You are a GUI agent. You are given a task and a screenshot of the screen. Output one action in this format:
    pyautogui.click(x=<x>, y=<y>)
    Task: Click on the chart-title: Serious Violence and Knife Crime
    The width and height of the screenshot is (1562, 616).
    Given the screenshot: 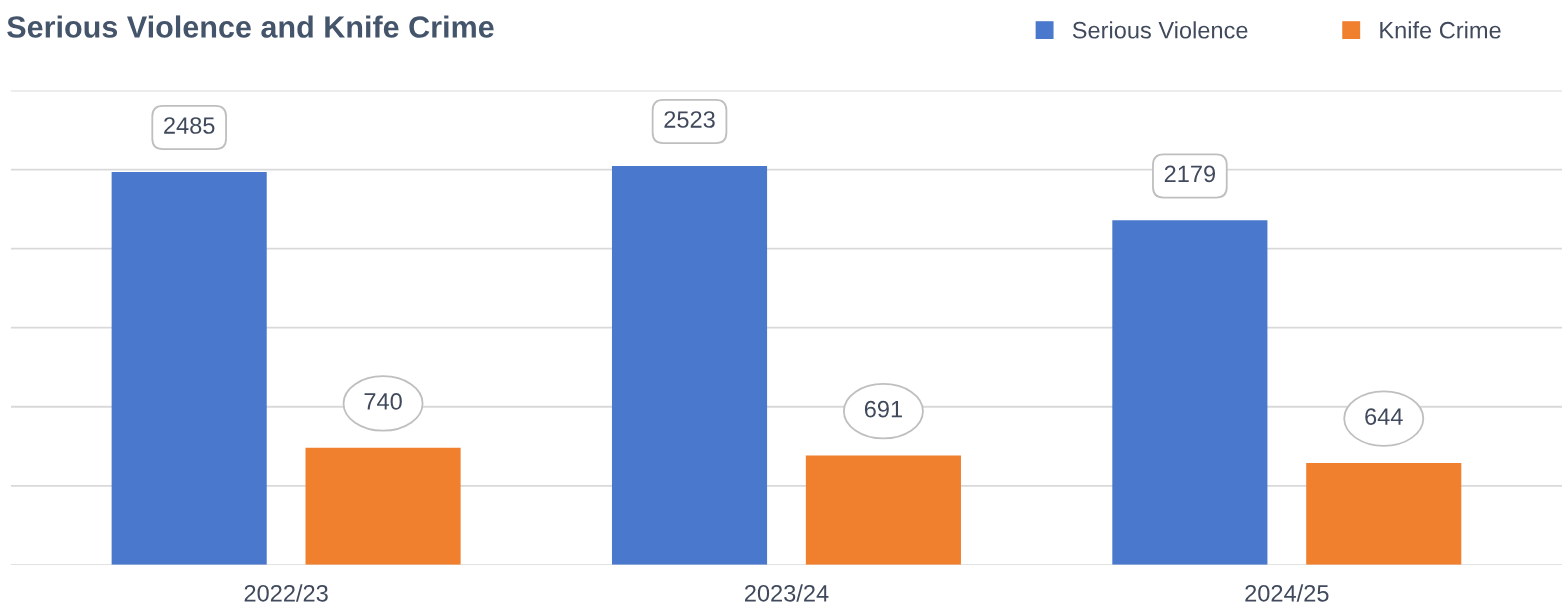 What is the action you would take?
    pyautogui.click(x=250, y=26)
    